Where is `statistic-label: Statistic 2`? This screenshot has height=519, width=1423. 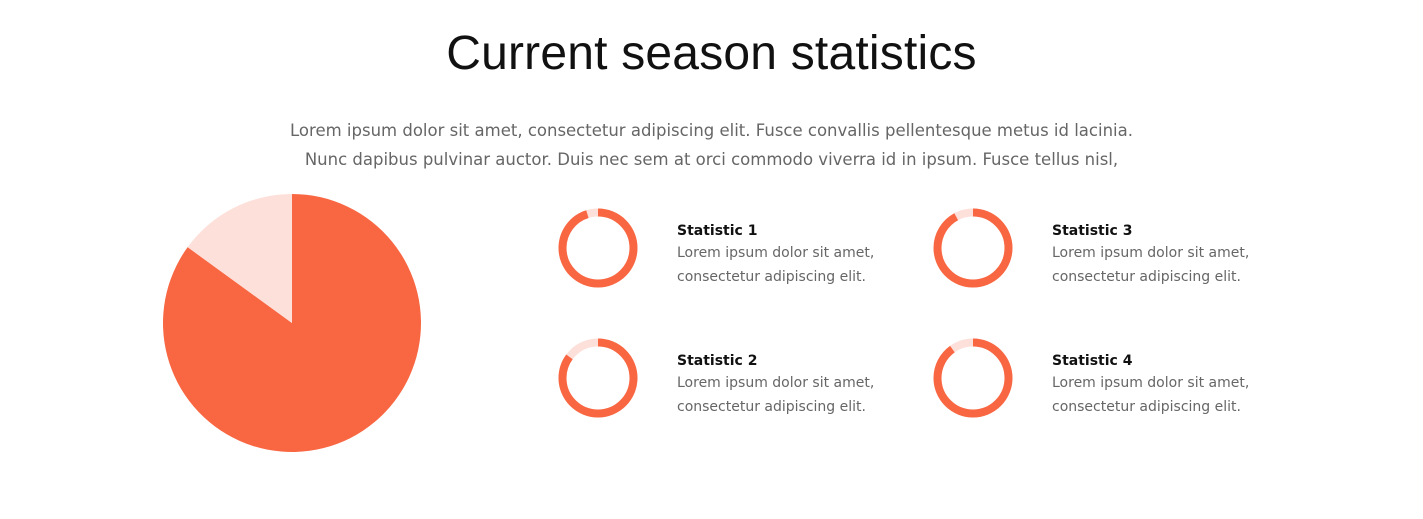 statistic-label: Statistic 2 is located at coordinates (717, 361).